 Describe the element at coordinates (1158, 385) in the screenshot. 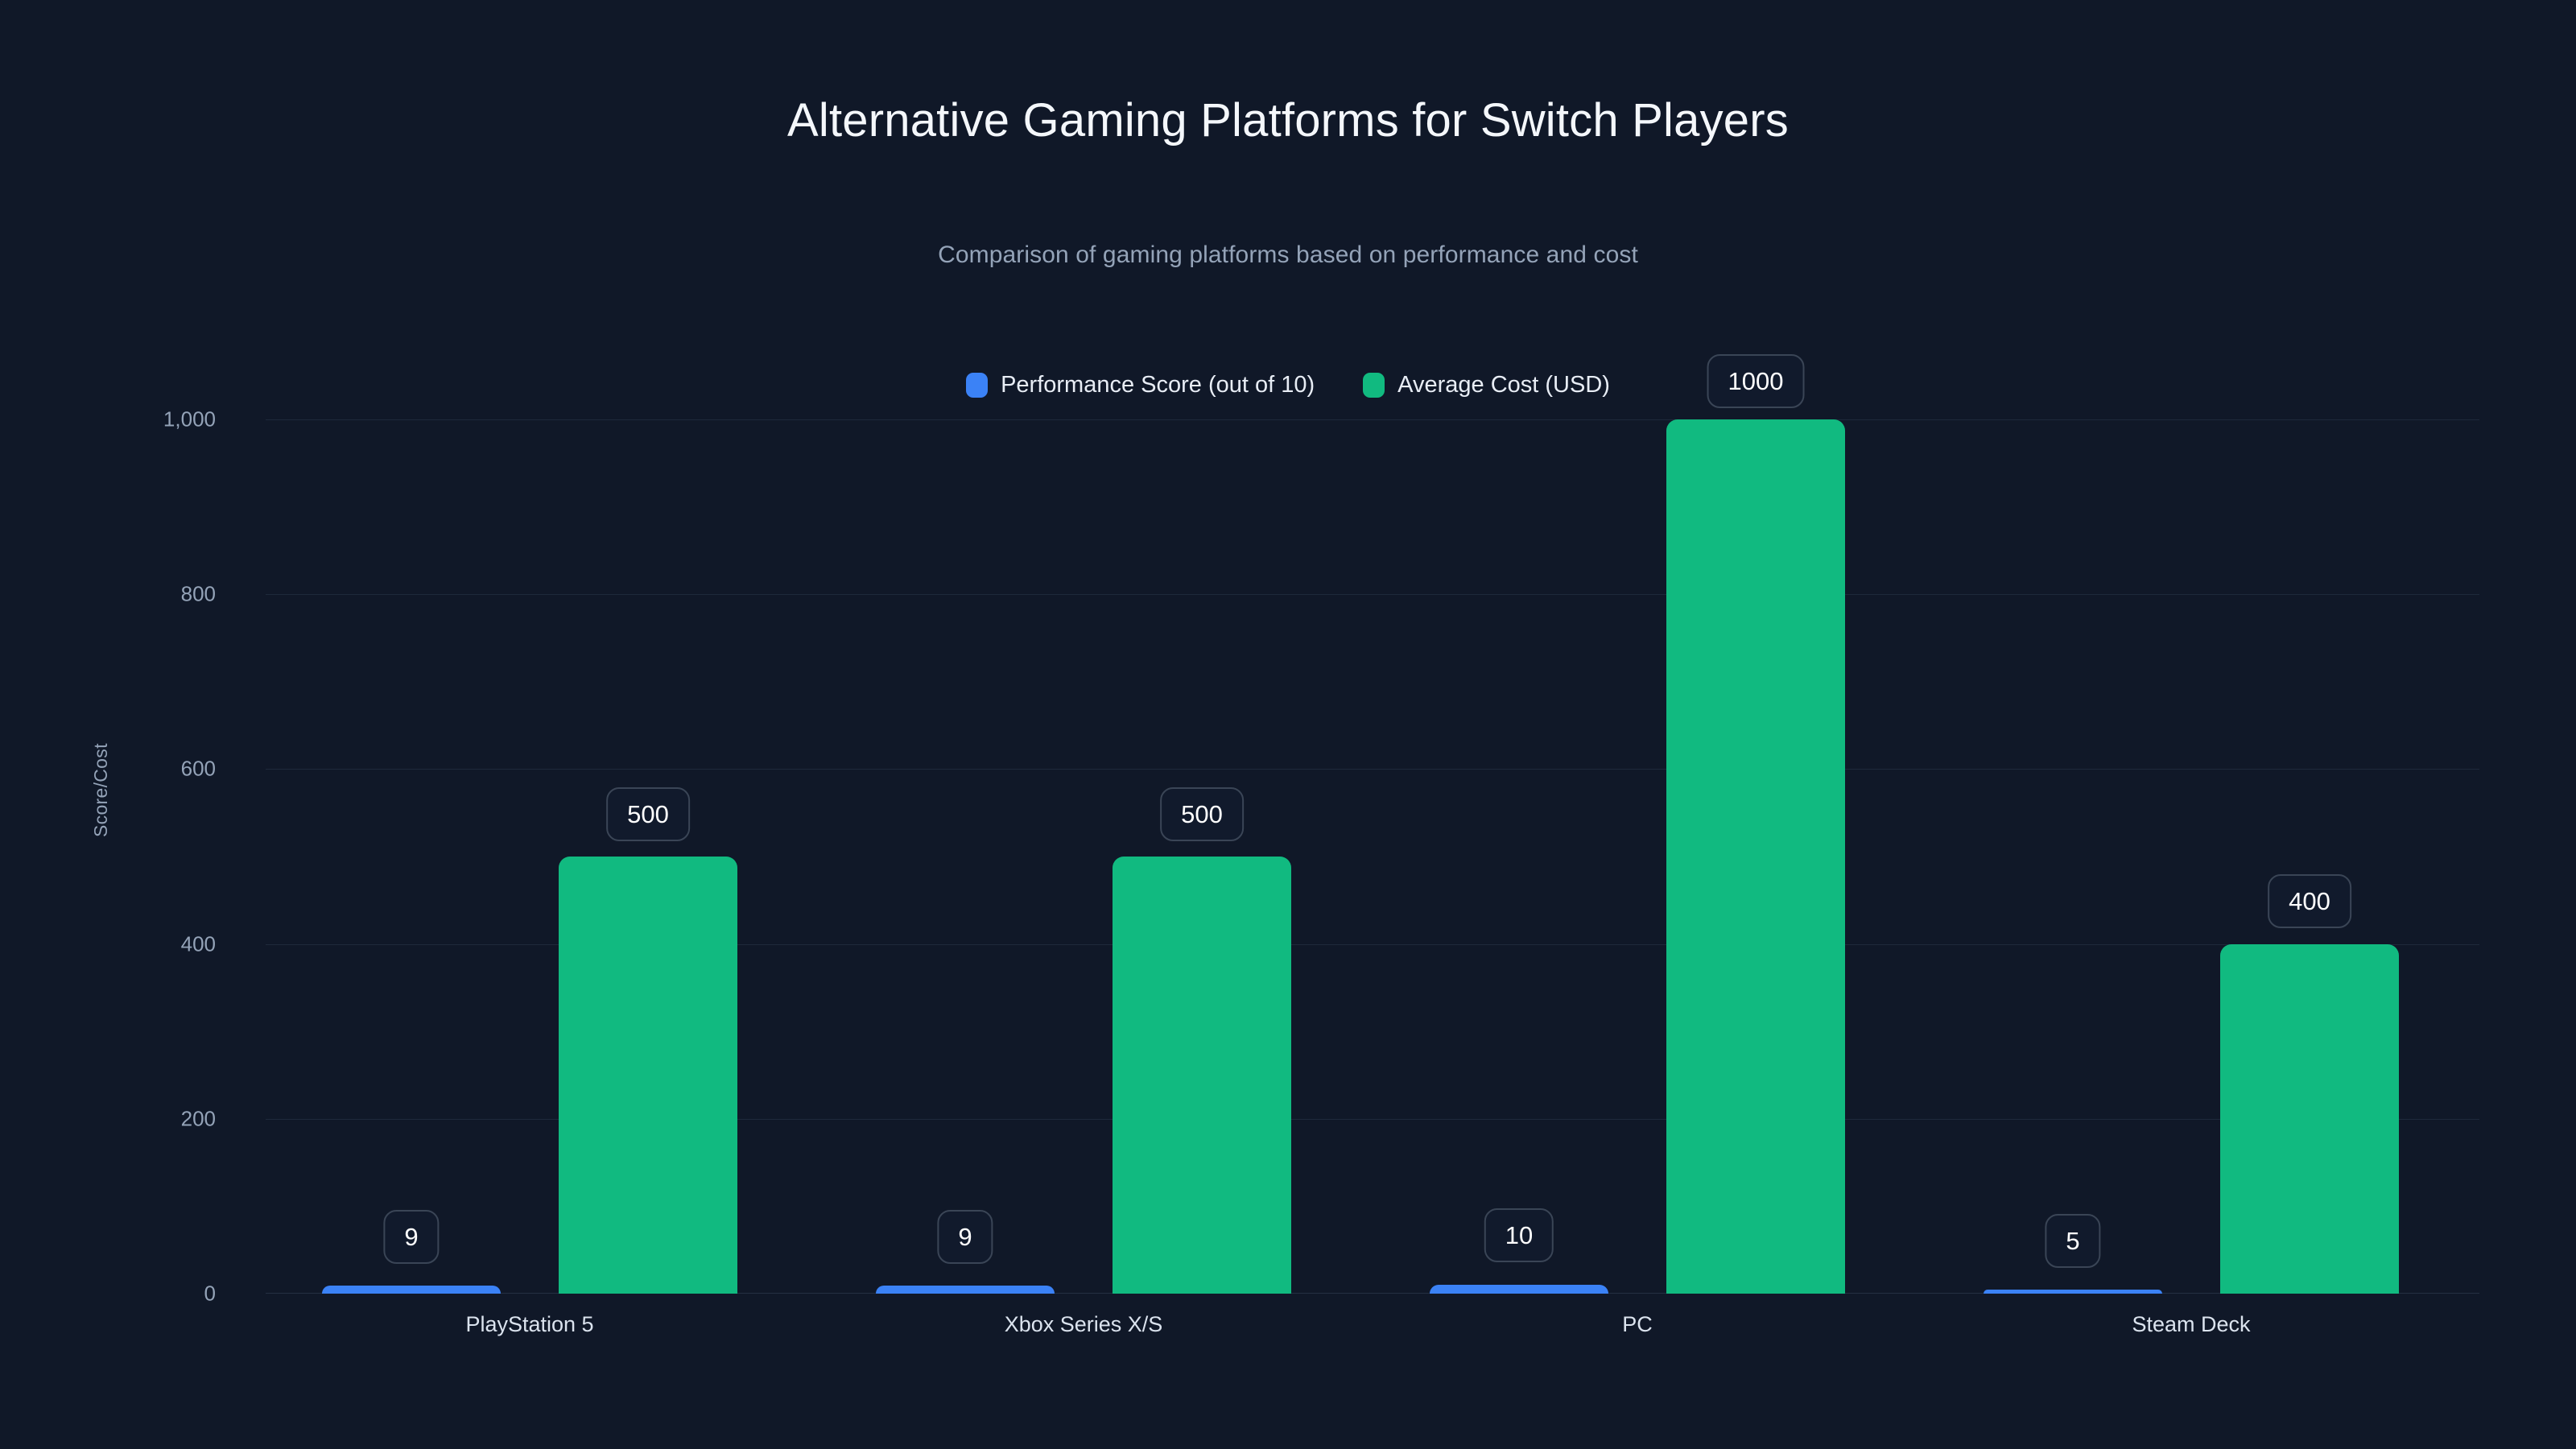

I see `legend-label-performance: Performance Score (out of 10)` at that location.